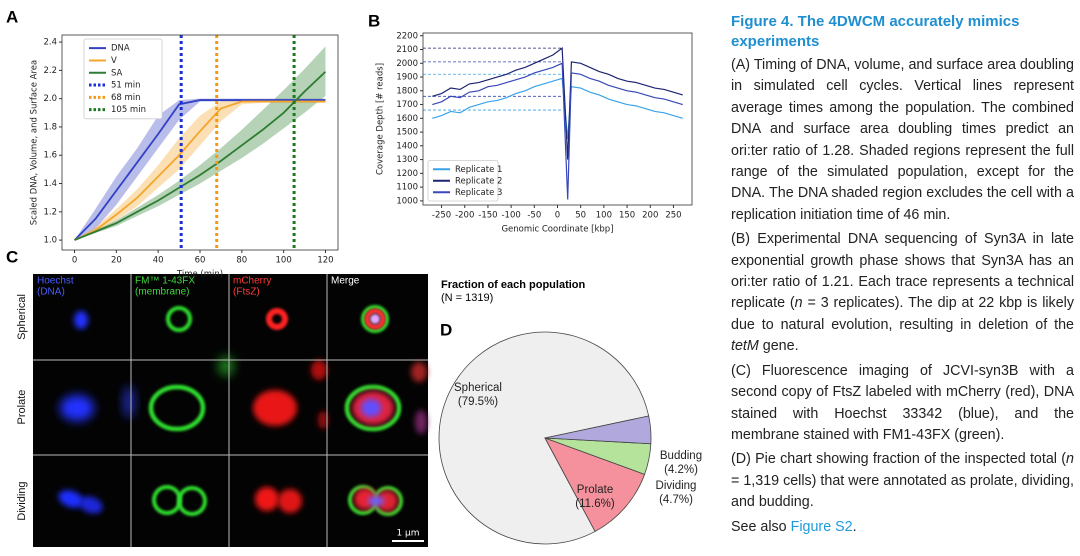  Describe the element at coordinates (798, 303) in the screenshot. I see `italic-text: n` at that location.